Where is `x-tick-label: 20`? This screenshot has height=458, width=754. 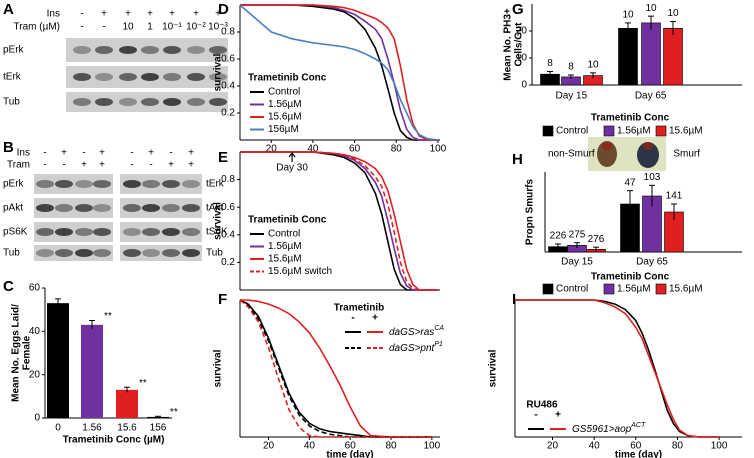 x-tick-label: 20 is located at coordinates (272, 149).